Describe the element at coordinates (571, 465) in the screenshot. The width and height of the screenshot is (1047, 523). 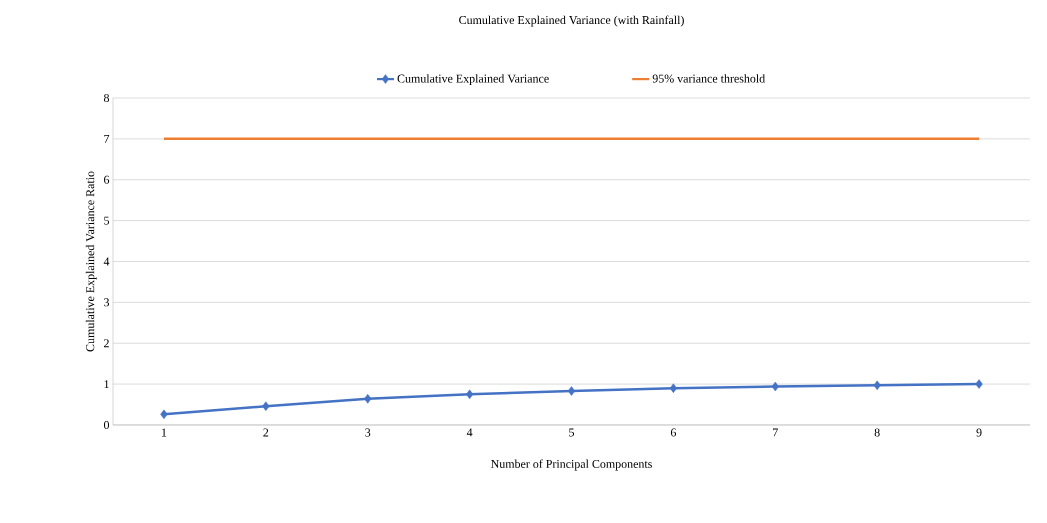
I see `x-axis-title: Number of Principal Components` at that location.